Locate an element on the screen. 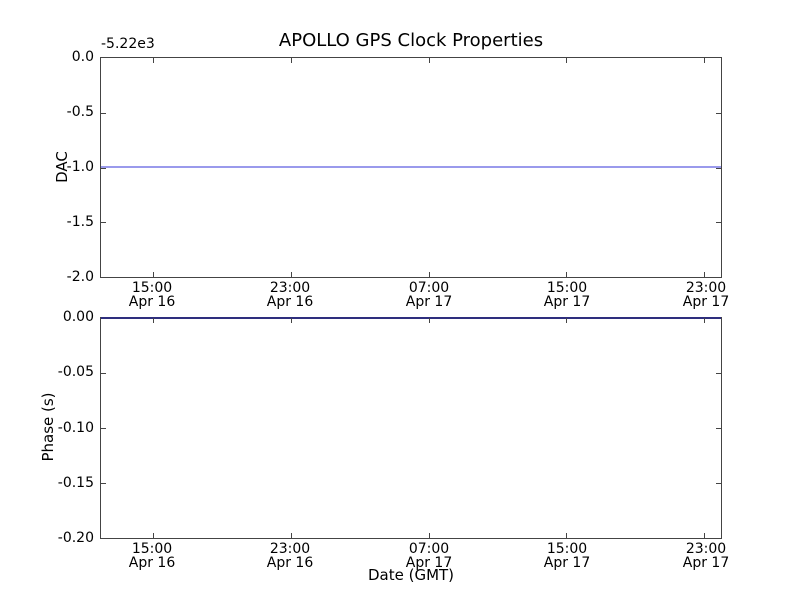 The height and width of the screenshot is (600, 800). y-axis-offset-text: -5.22e3 is located at coordinates (128, 44).